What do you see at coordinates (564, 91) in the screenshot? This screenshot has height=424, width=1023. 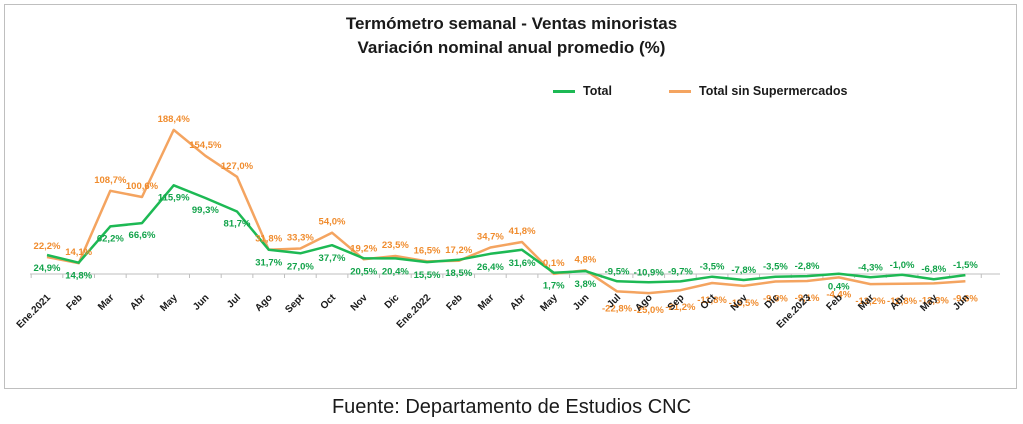 I see `legend-swatch-total` at bounding box center [564, 91].